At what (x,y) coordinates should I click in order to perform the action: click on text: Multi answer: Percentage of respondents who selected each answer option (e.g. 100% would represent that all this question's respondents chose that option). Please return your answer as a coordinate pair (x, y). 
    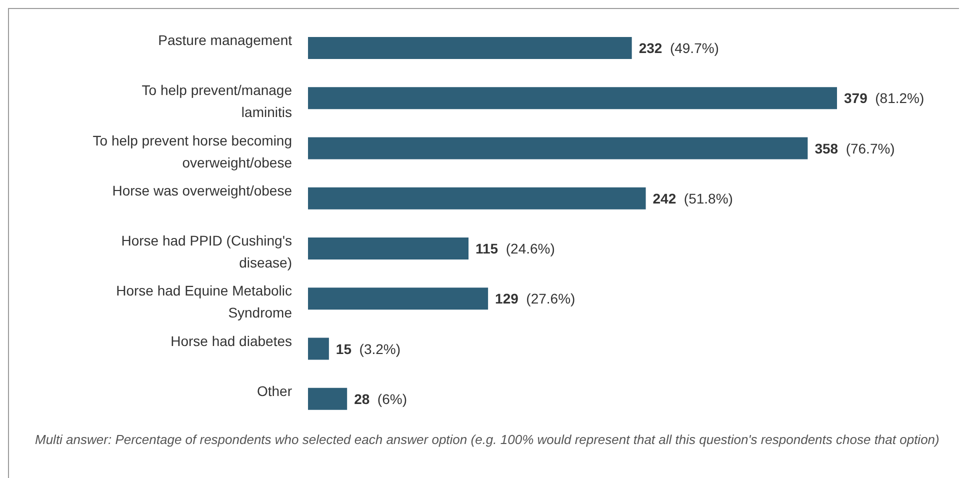
    Looking at the image, I should click on (487, 439).